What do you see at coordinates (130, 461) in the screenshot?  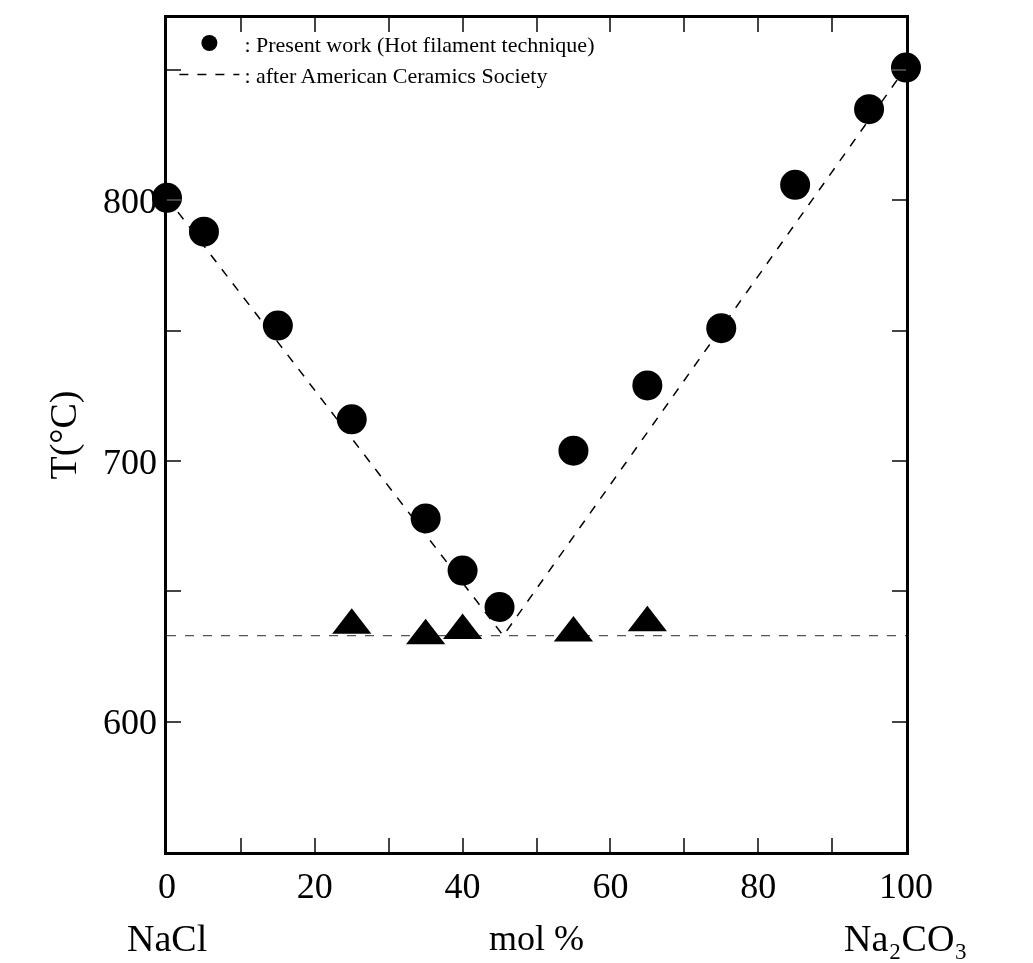 I see `y-tick-label: 700` at bounding box center [130, 461].